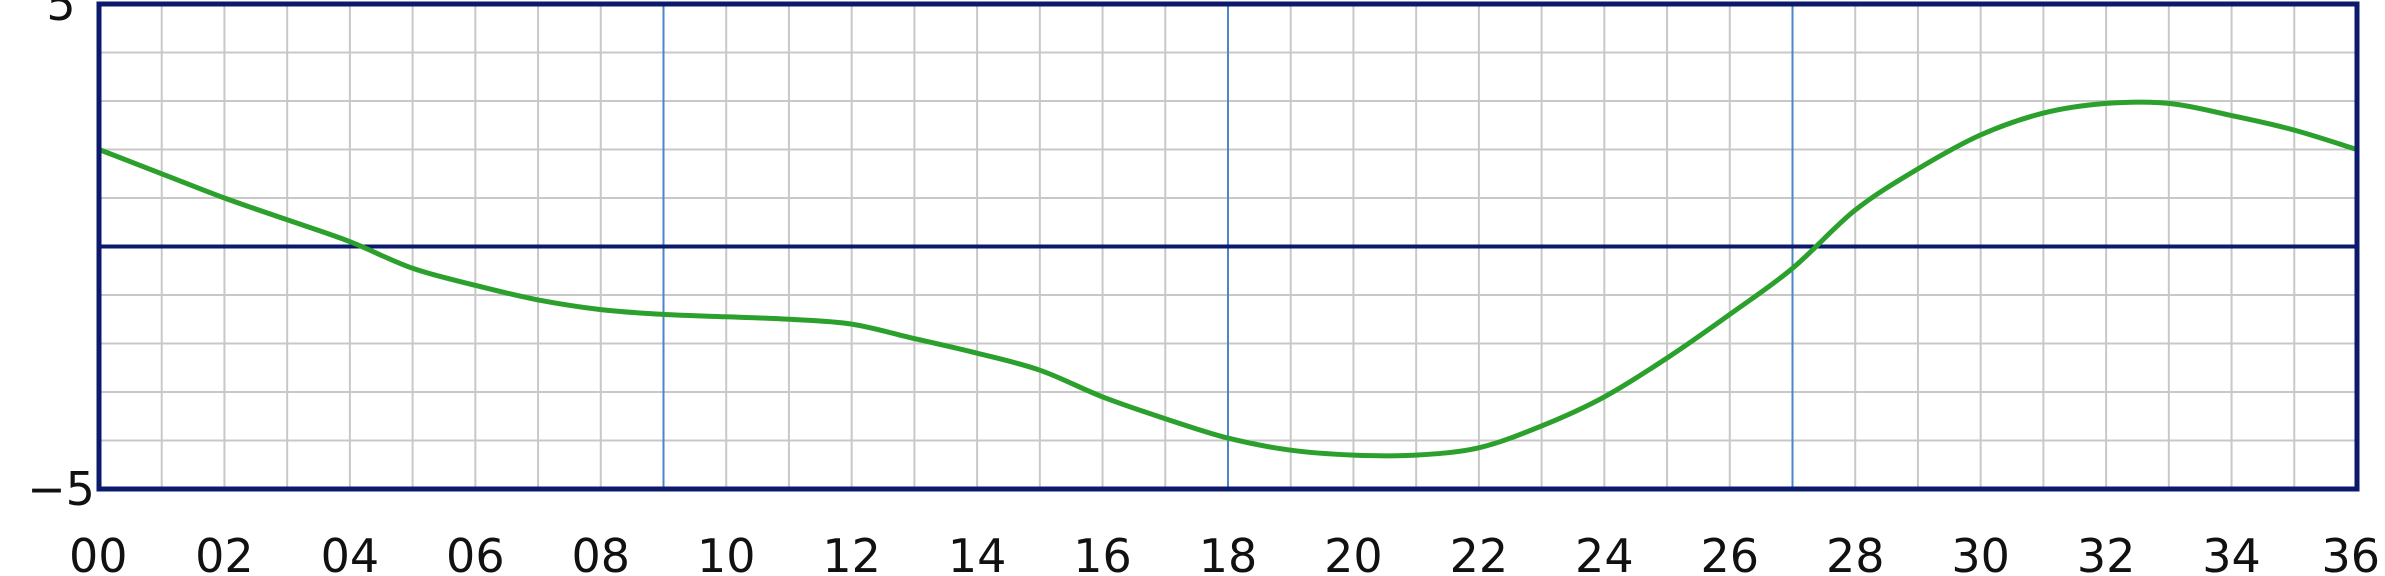  I want to click on x-tick-label: 26, so click(1730, 552).